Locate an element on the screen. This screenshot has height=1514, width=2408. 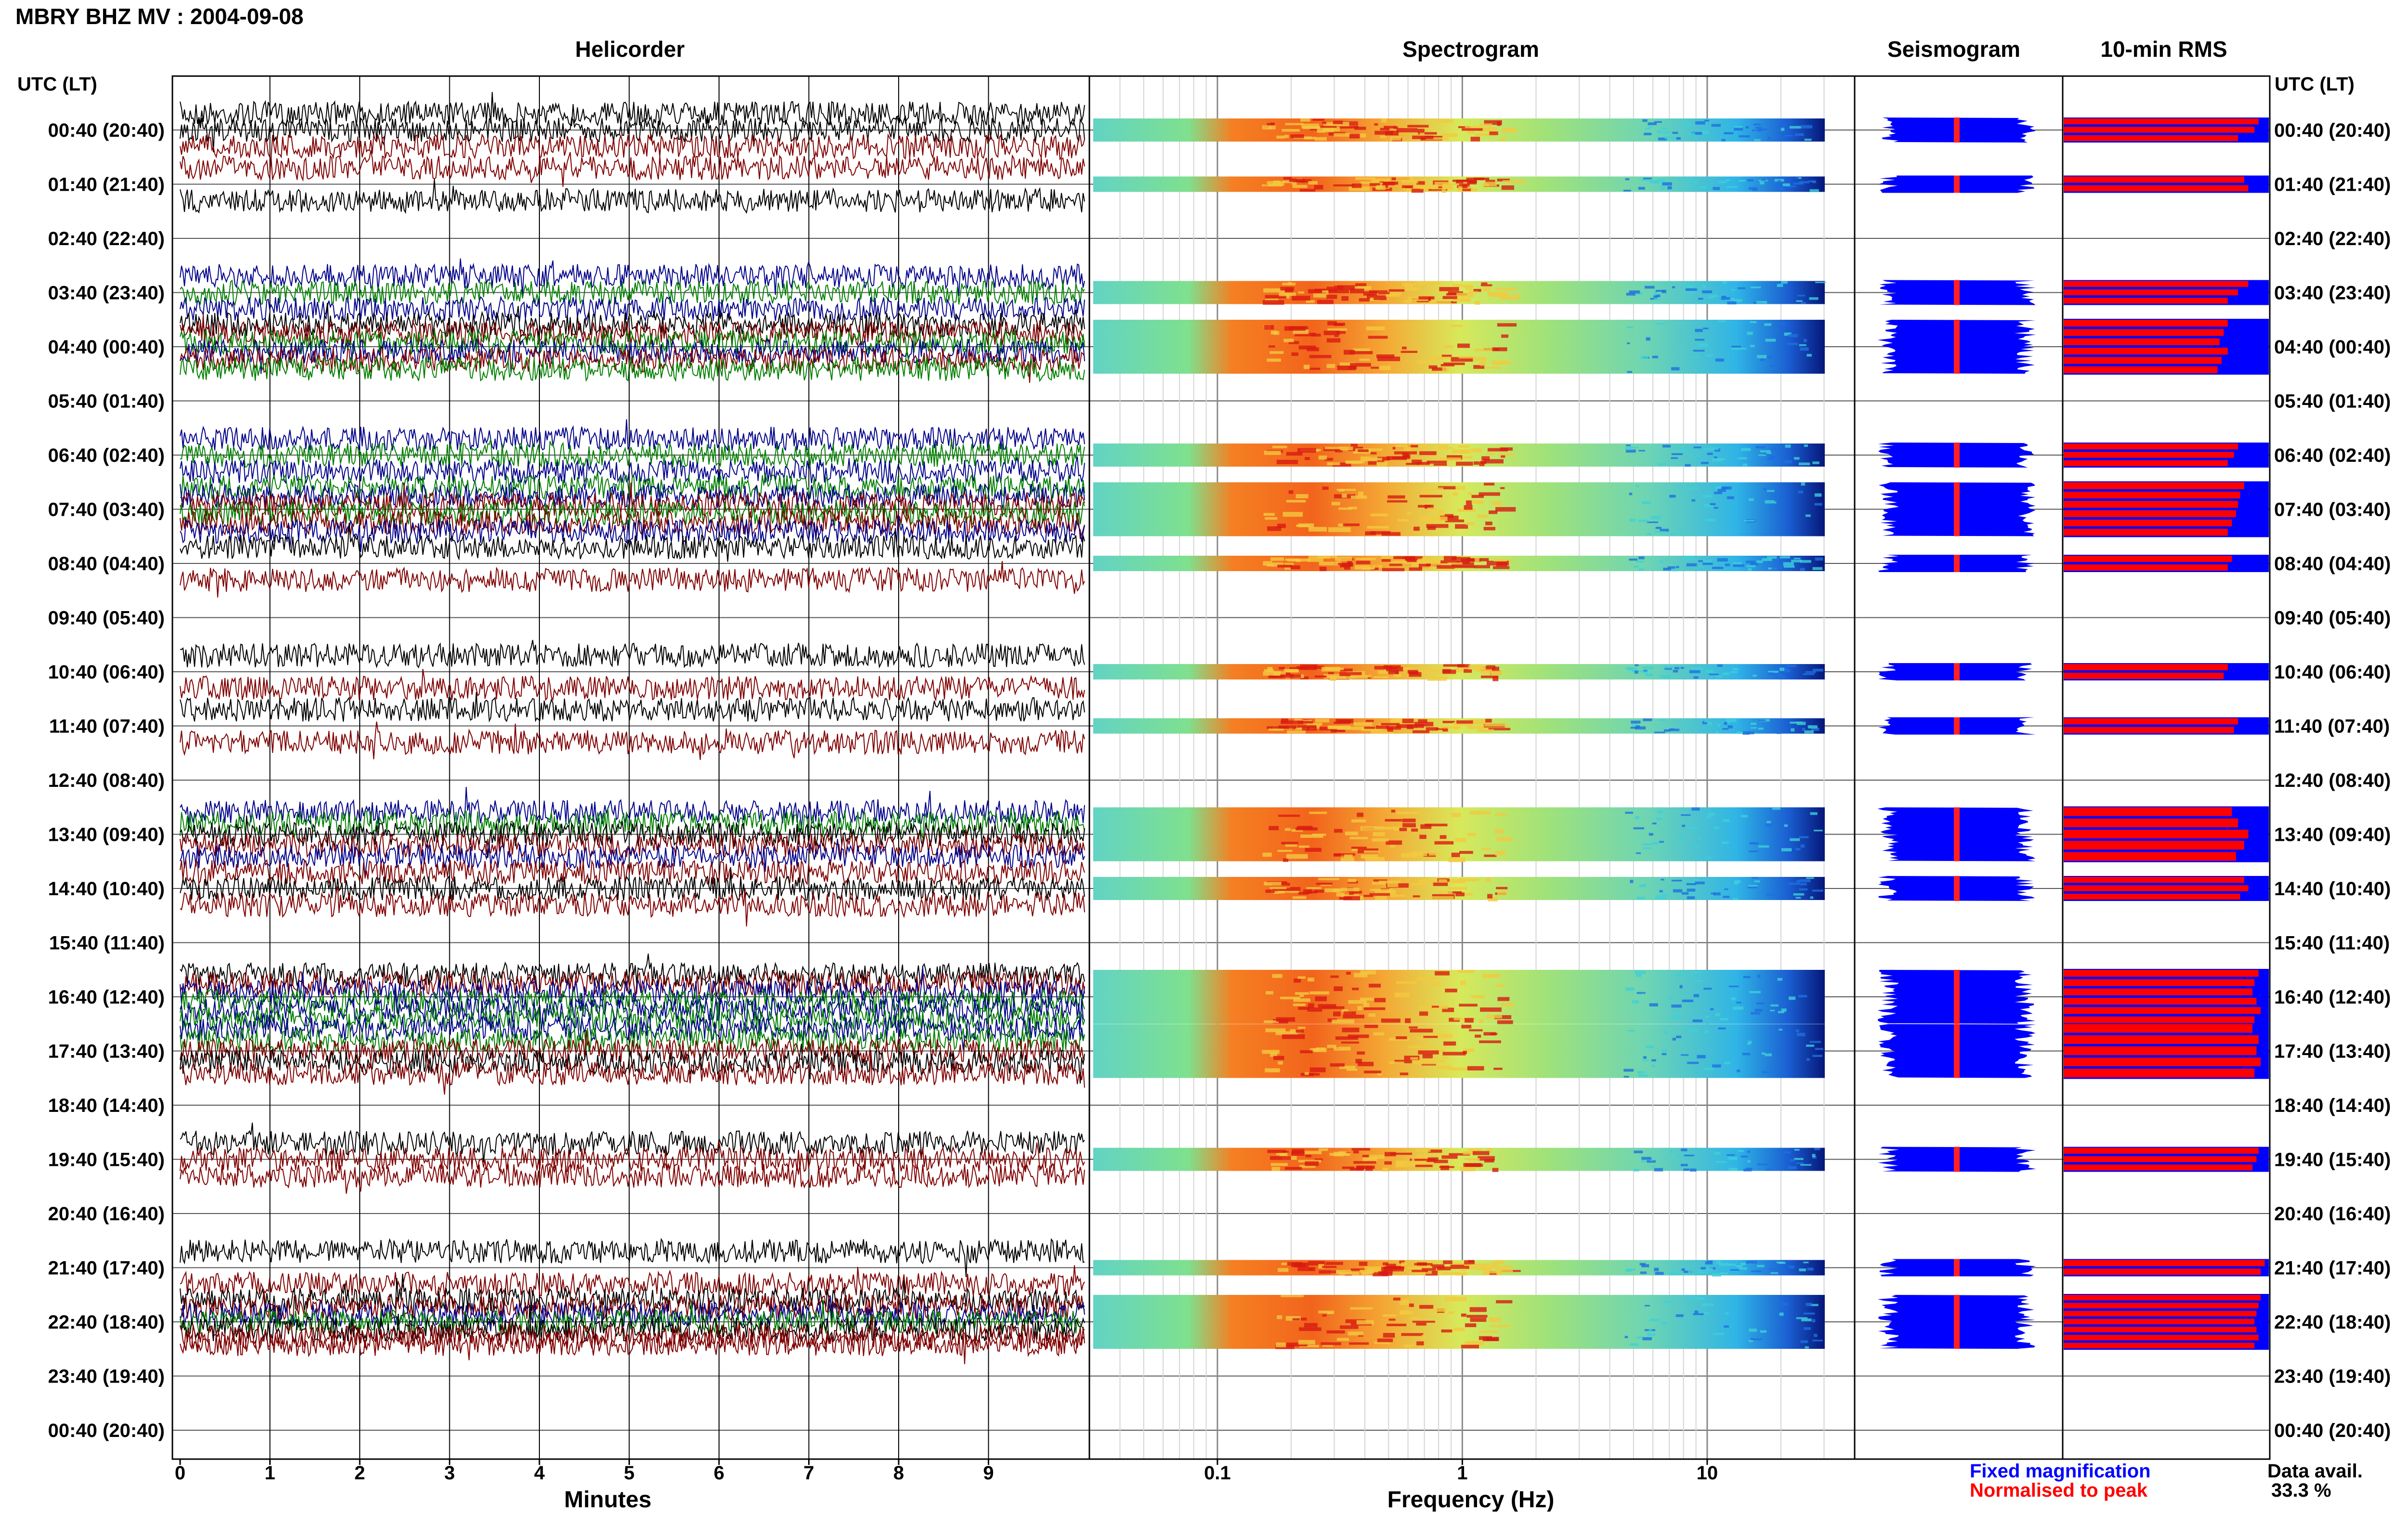
helicorder-tick-label: 0 is located at coordinates (180, 1473).